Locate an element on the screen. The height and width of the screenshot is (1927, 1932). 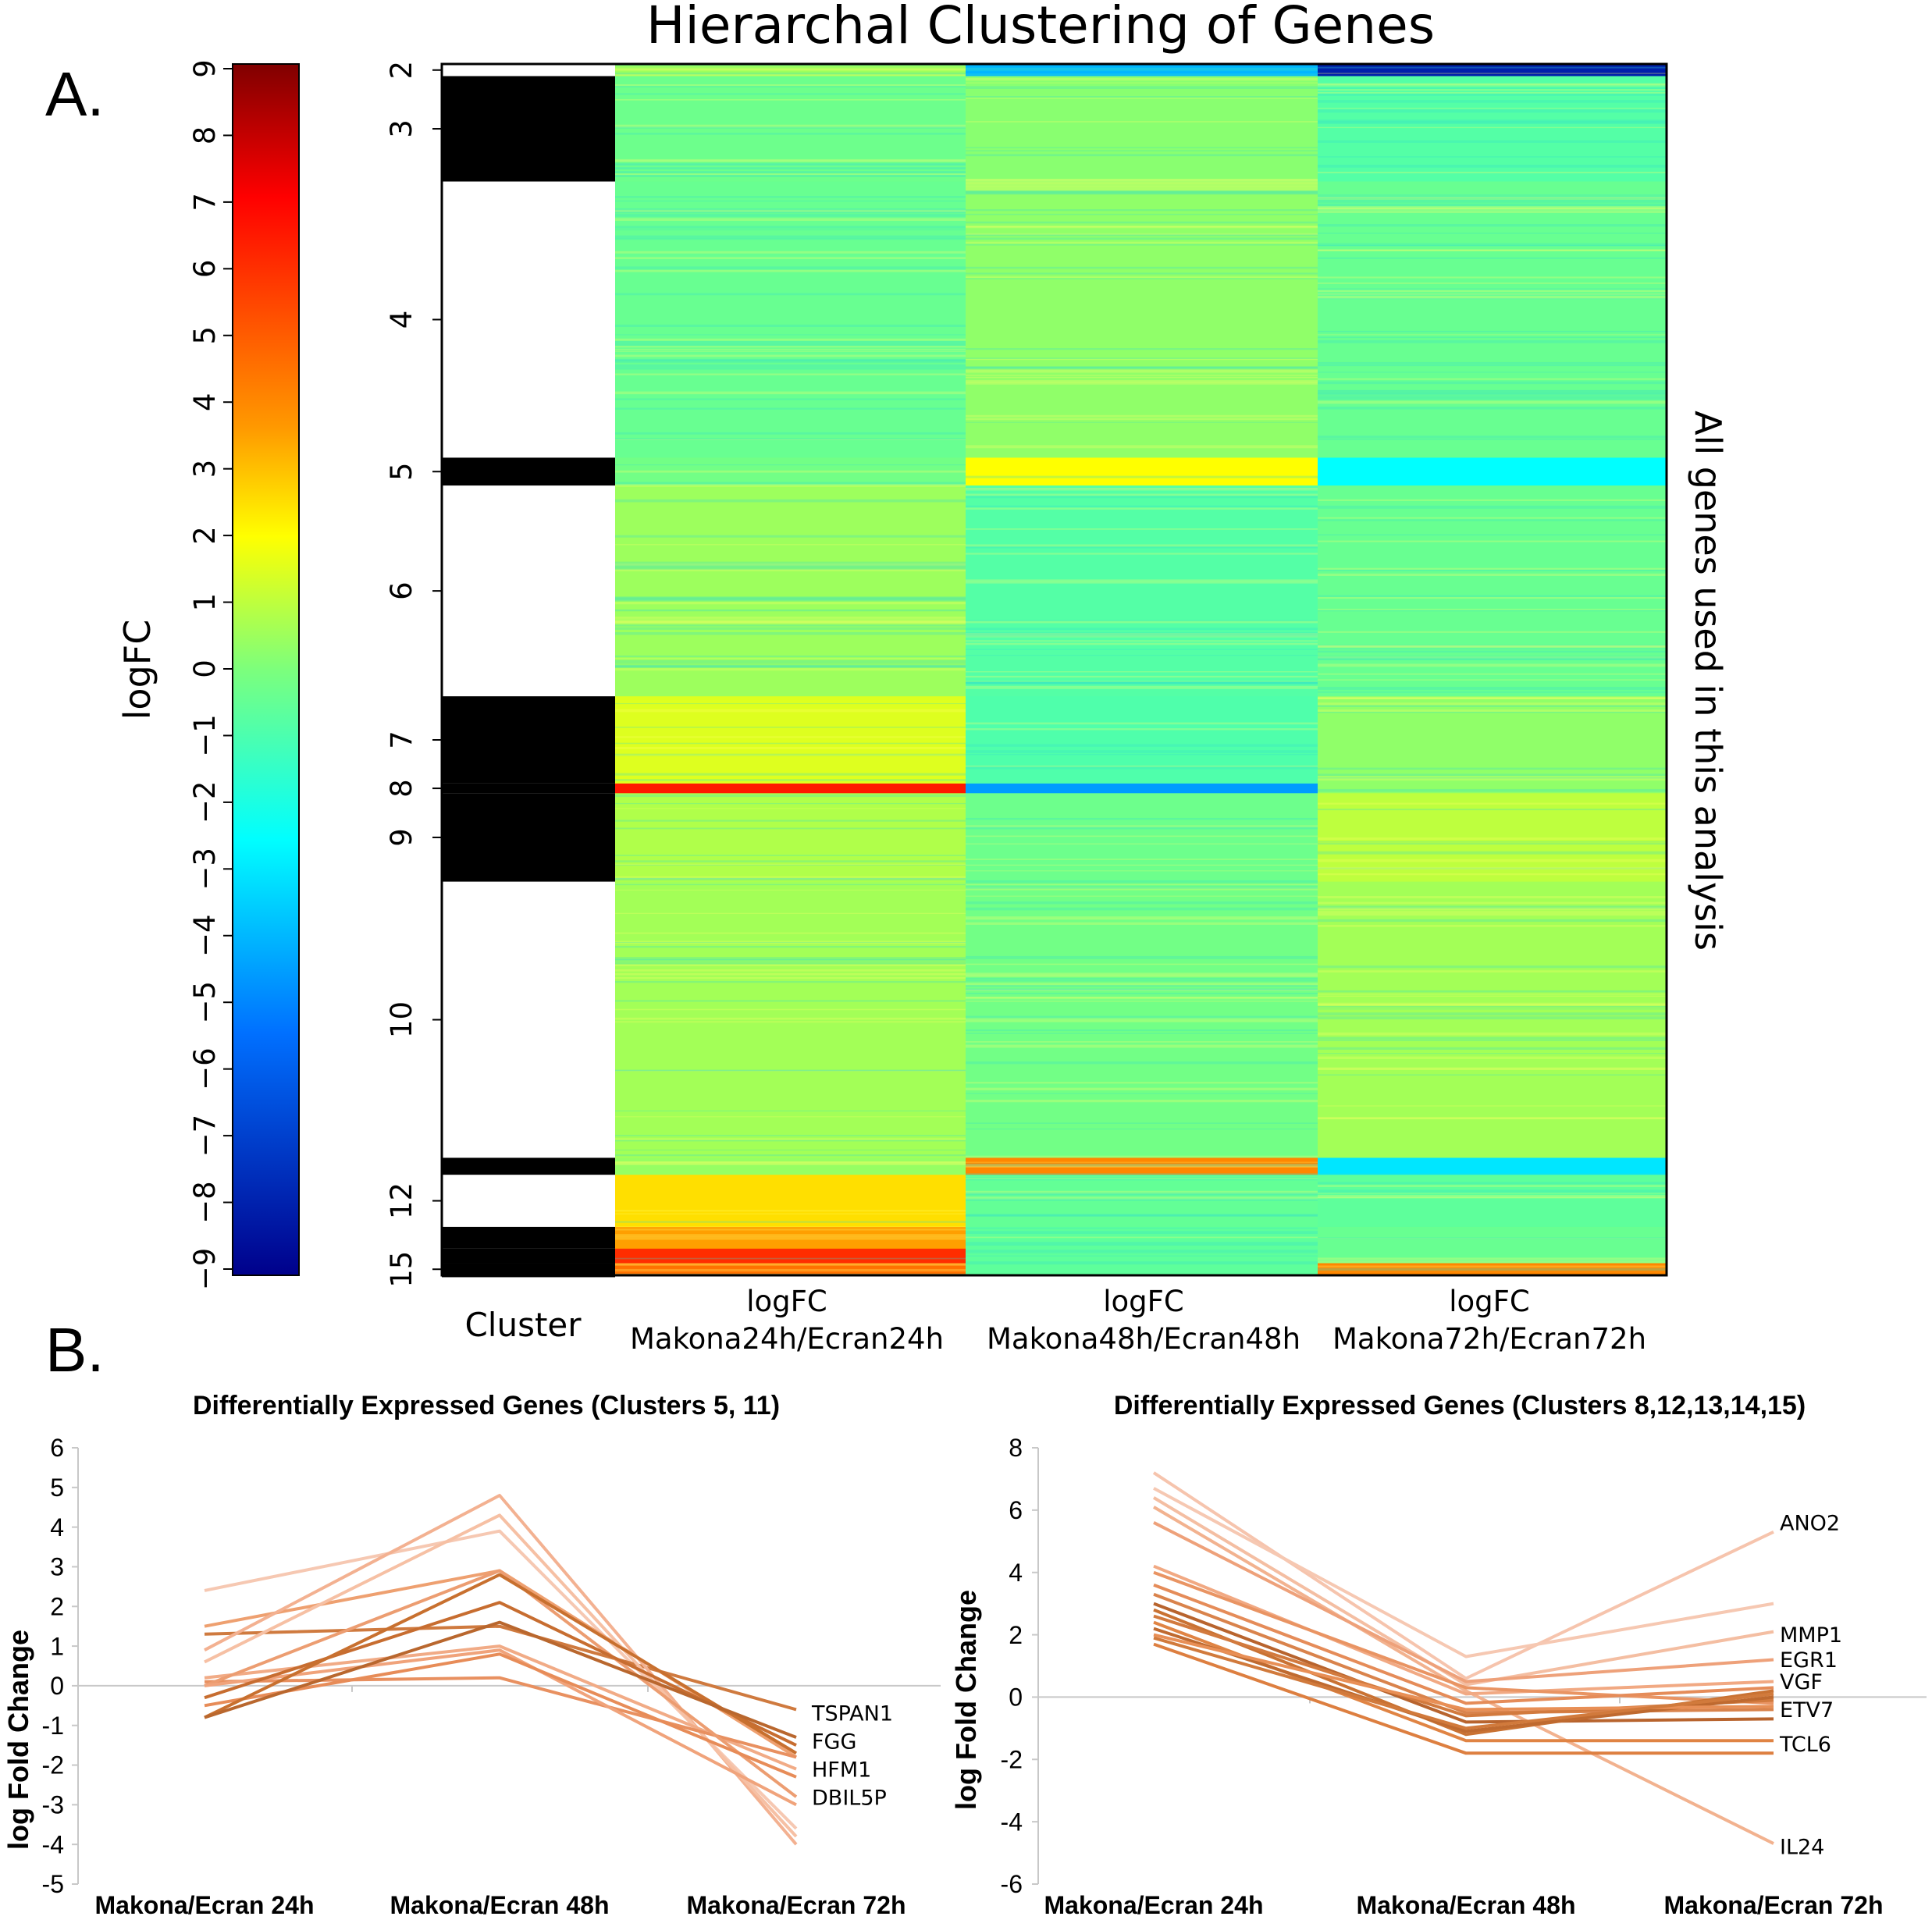
x-category-label: Makona/Ecran 72h is located at coordinates (1774, 1905).